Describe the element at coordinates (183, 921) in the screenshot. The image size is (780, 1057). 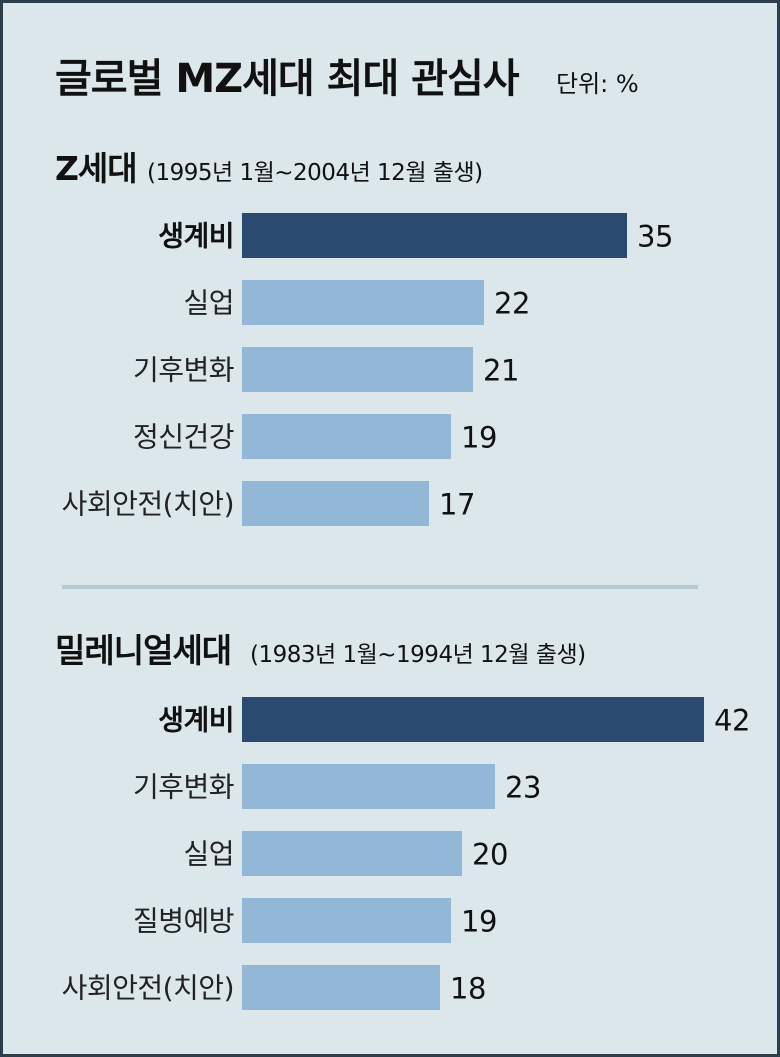
I see `category-label: 질병예방` at that location.